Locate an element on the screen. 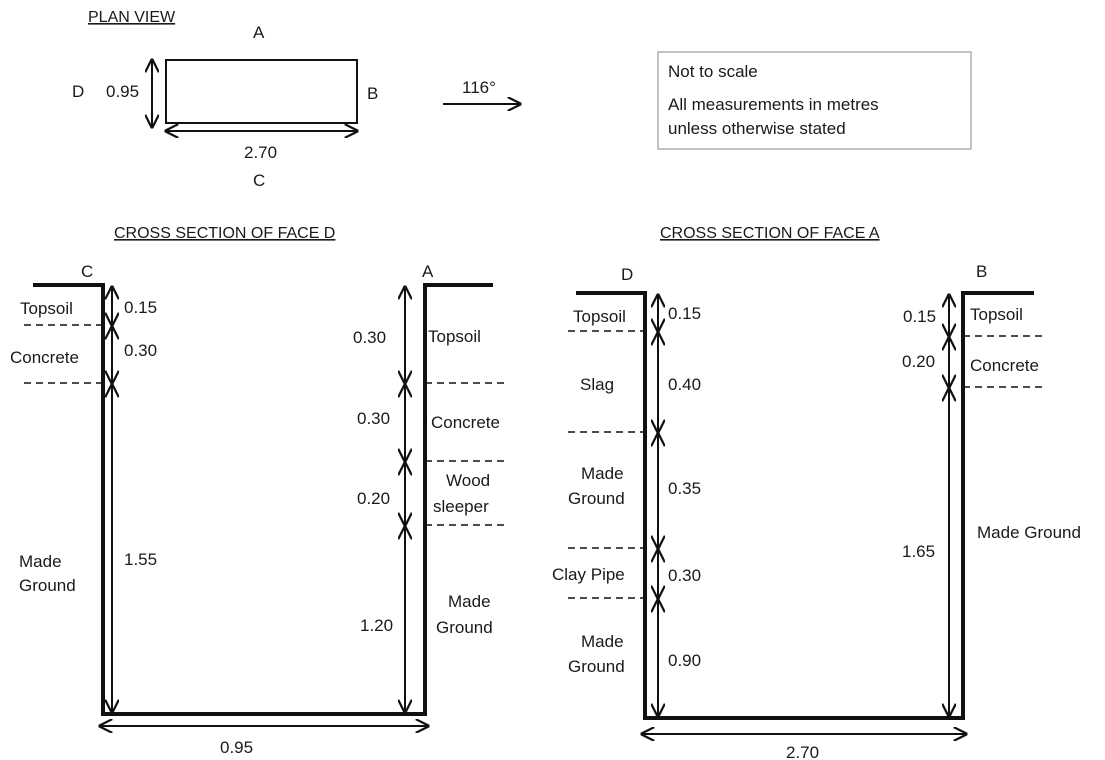  face-a-right-material: Concrete is located at coordinates (1004, 365).